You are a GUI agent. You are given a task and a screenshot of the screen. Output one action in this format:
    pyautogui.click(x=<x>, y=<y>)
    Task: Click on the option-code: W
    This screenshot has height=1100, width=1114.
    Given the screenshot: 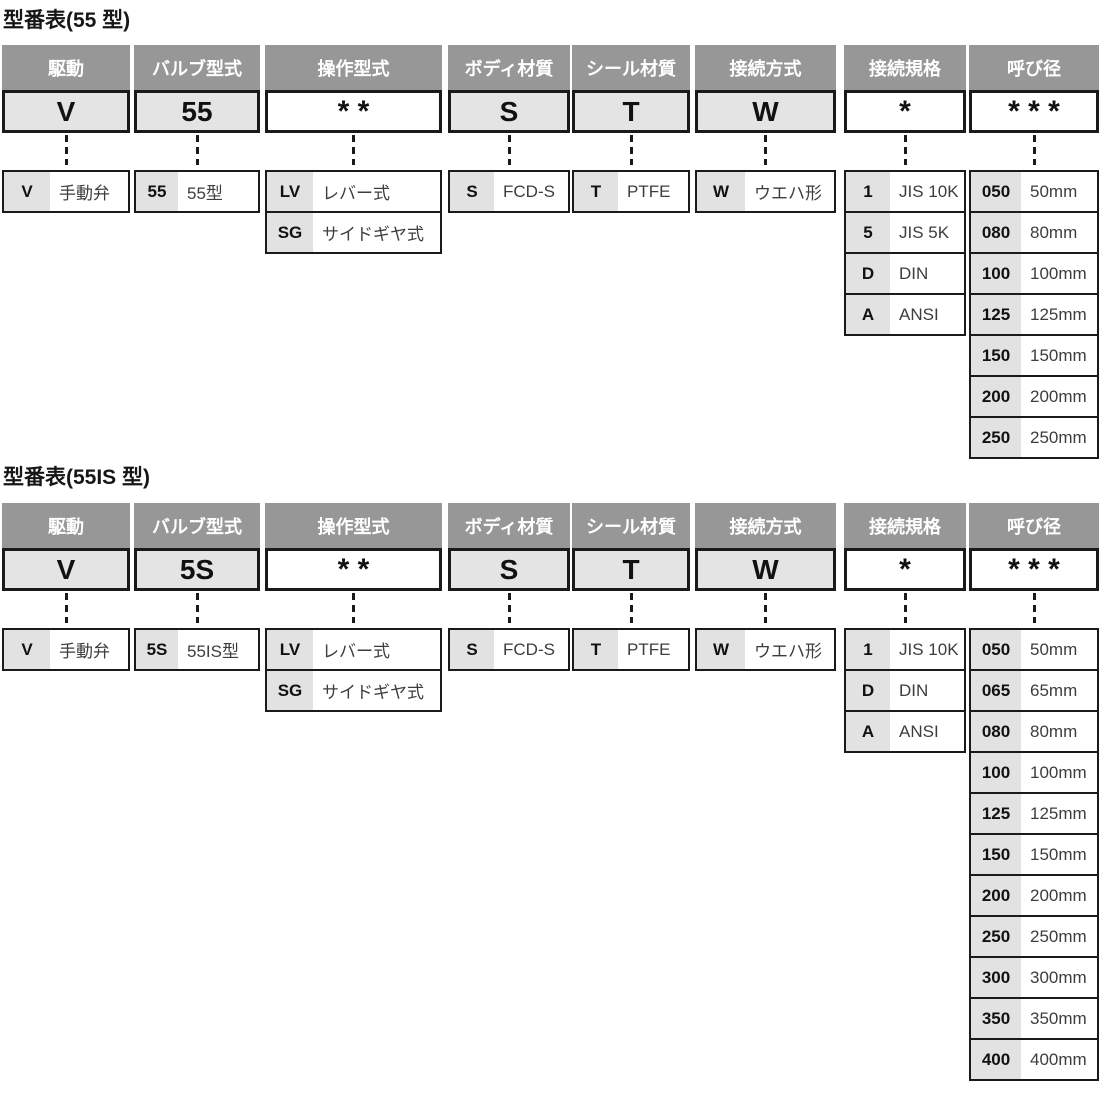 What is the action you would take?
    pyautogui.click(x=721, y=191)
    